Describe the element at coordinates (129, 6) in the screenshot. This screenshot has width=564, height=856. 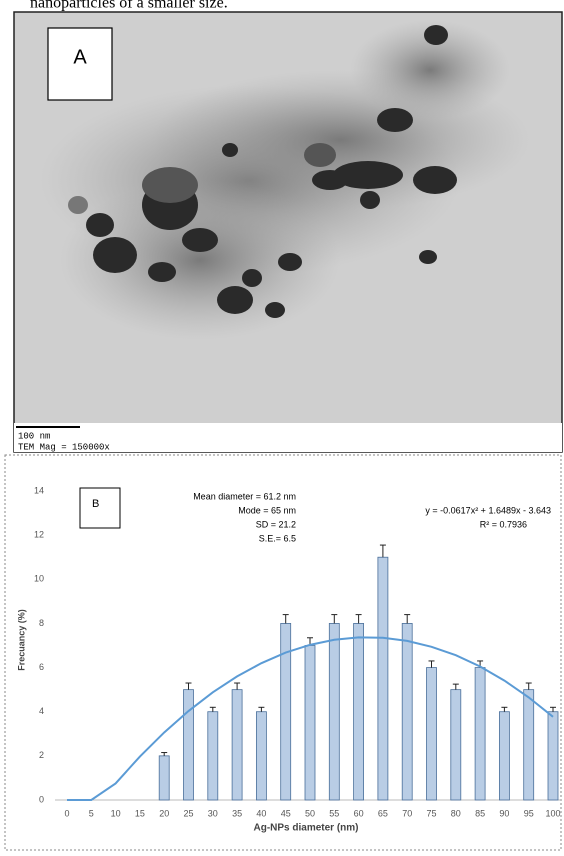
I see `header-text: nanoparticles of a smaller size.` at that location.